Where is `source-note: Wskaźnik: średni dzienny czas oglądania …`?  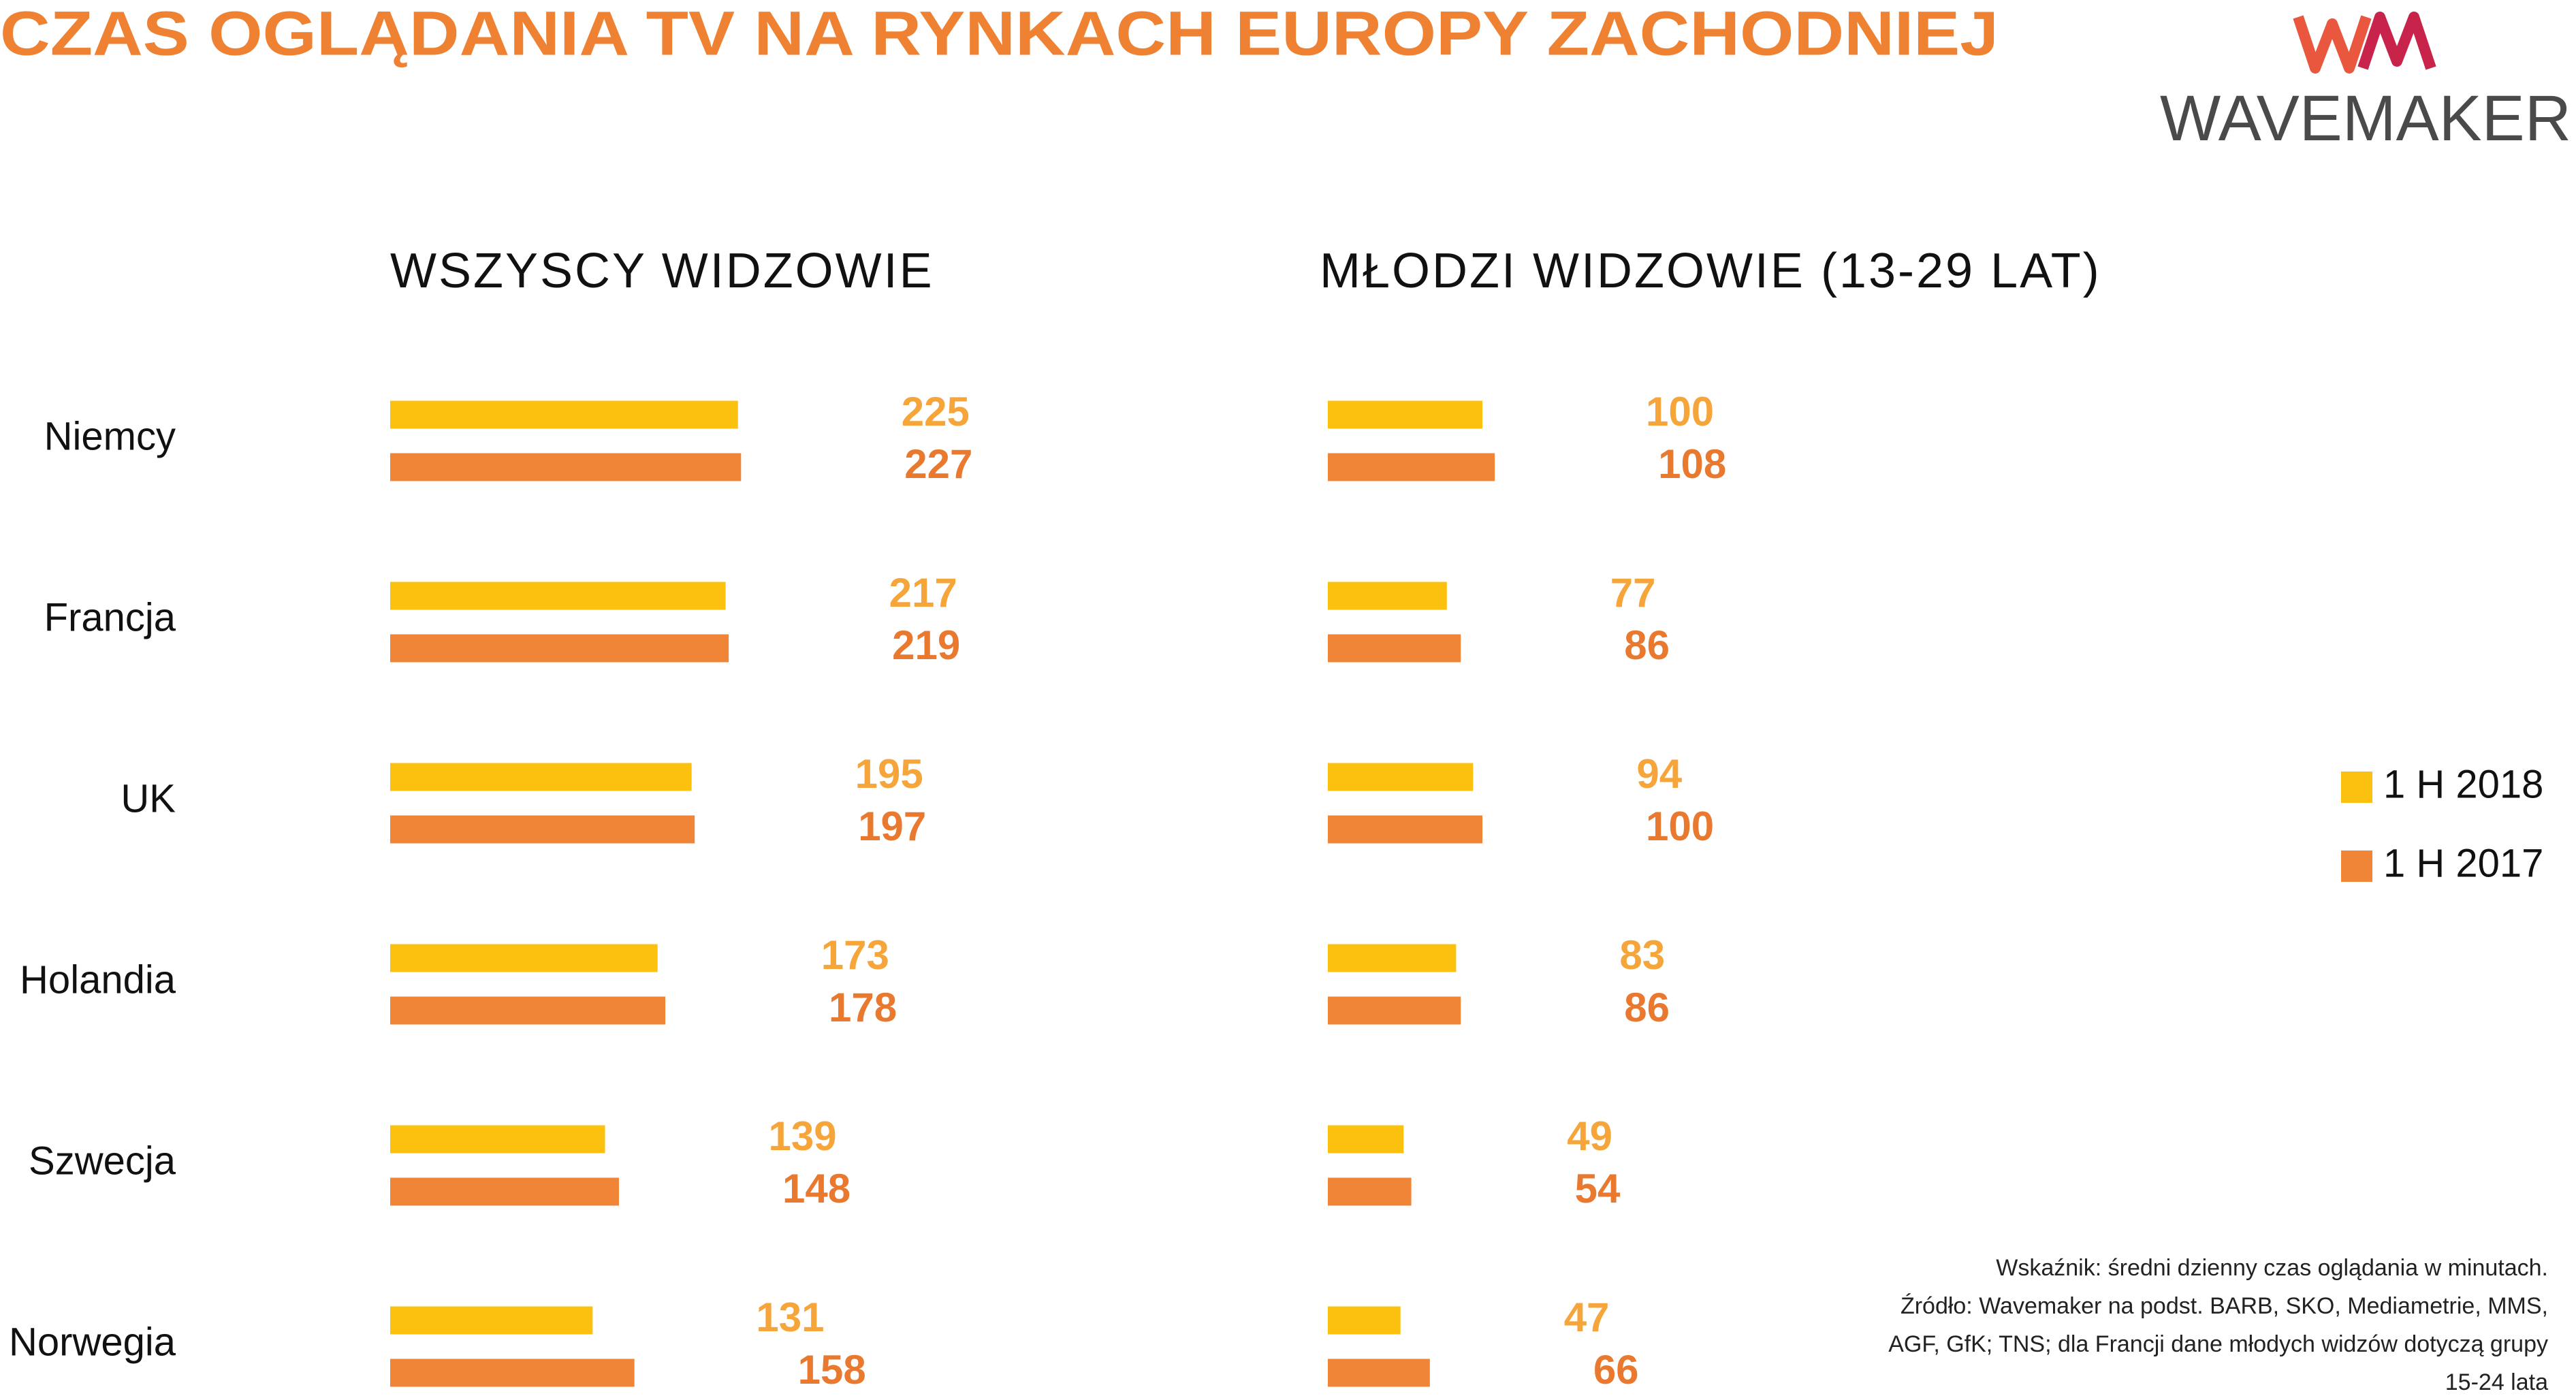
source-note: Wskaźnik: średni dzienny czas oglądania … is located at coordinates (2272, 1268).